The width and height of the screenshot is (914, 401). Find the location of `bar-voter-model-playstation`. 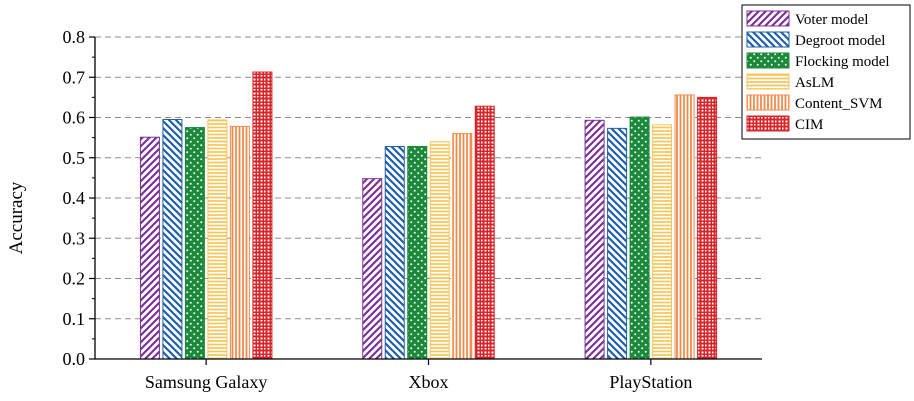

bar-voter-model-playstation is located at coordinates (594, 239).